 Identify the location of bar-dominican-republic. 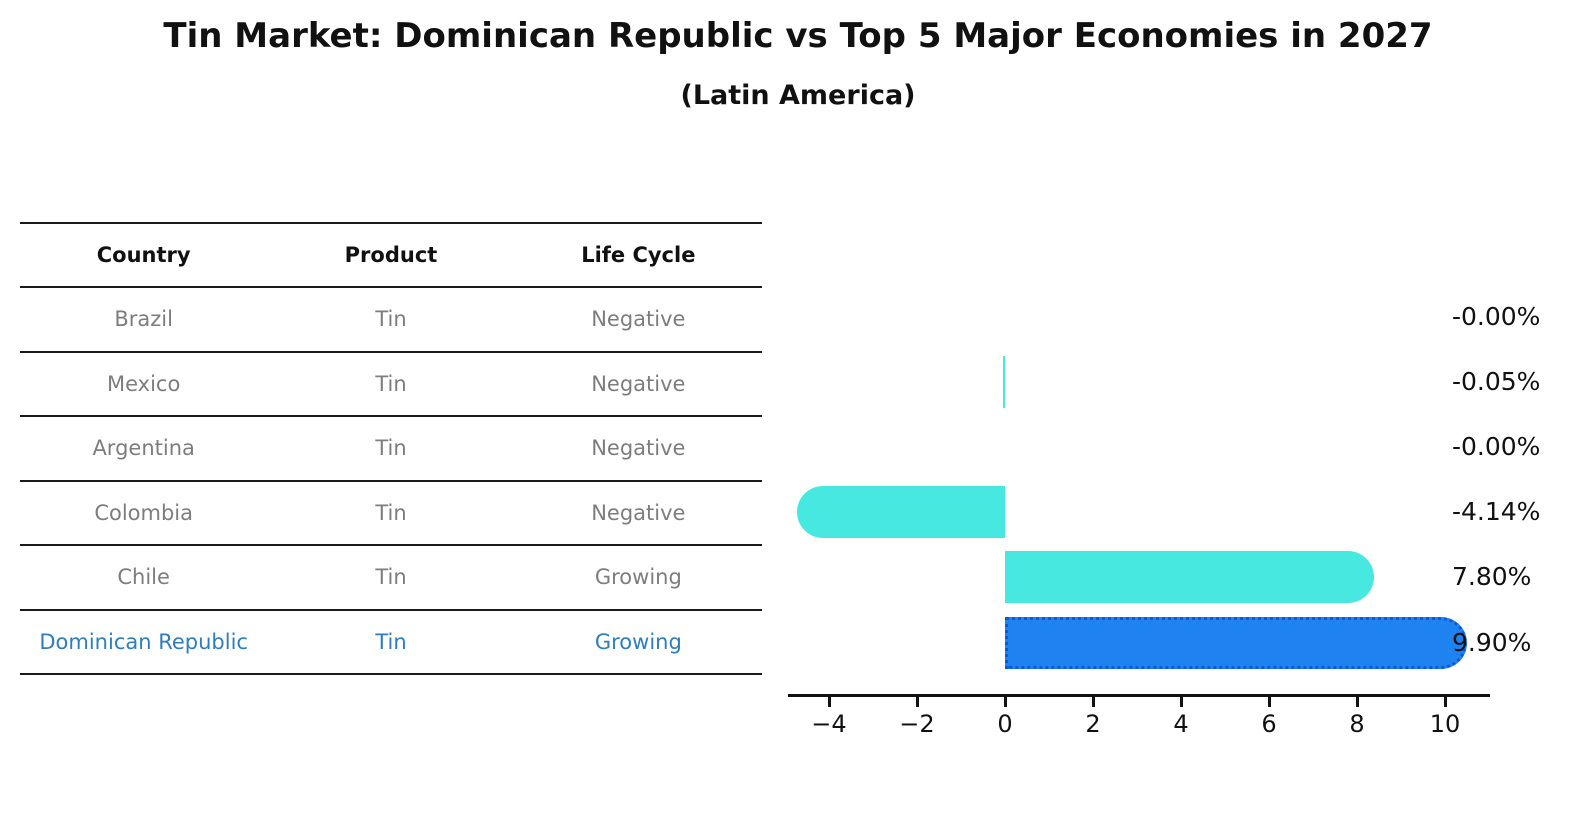
(1236, 643).